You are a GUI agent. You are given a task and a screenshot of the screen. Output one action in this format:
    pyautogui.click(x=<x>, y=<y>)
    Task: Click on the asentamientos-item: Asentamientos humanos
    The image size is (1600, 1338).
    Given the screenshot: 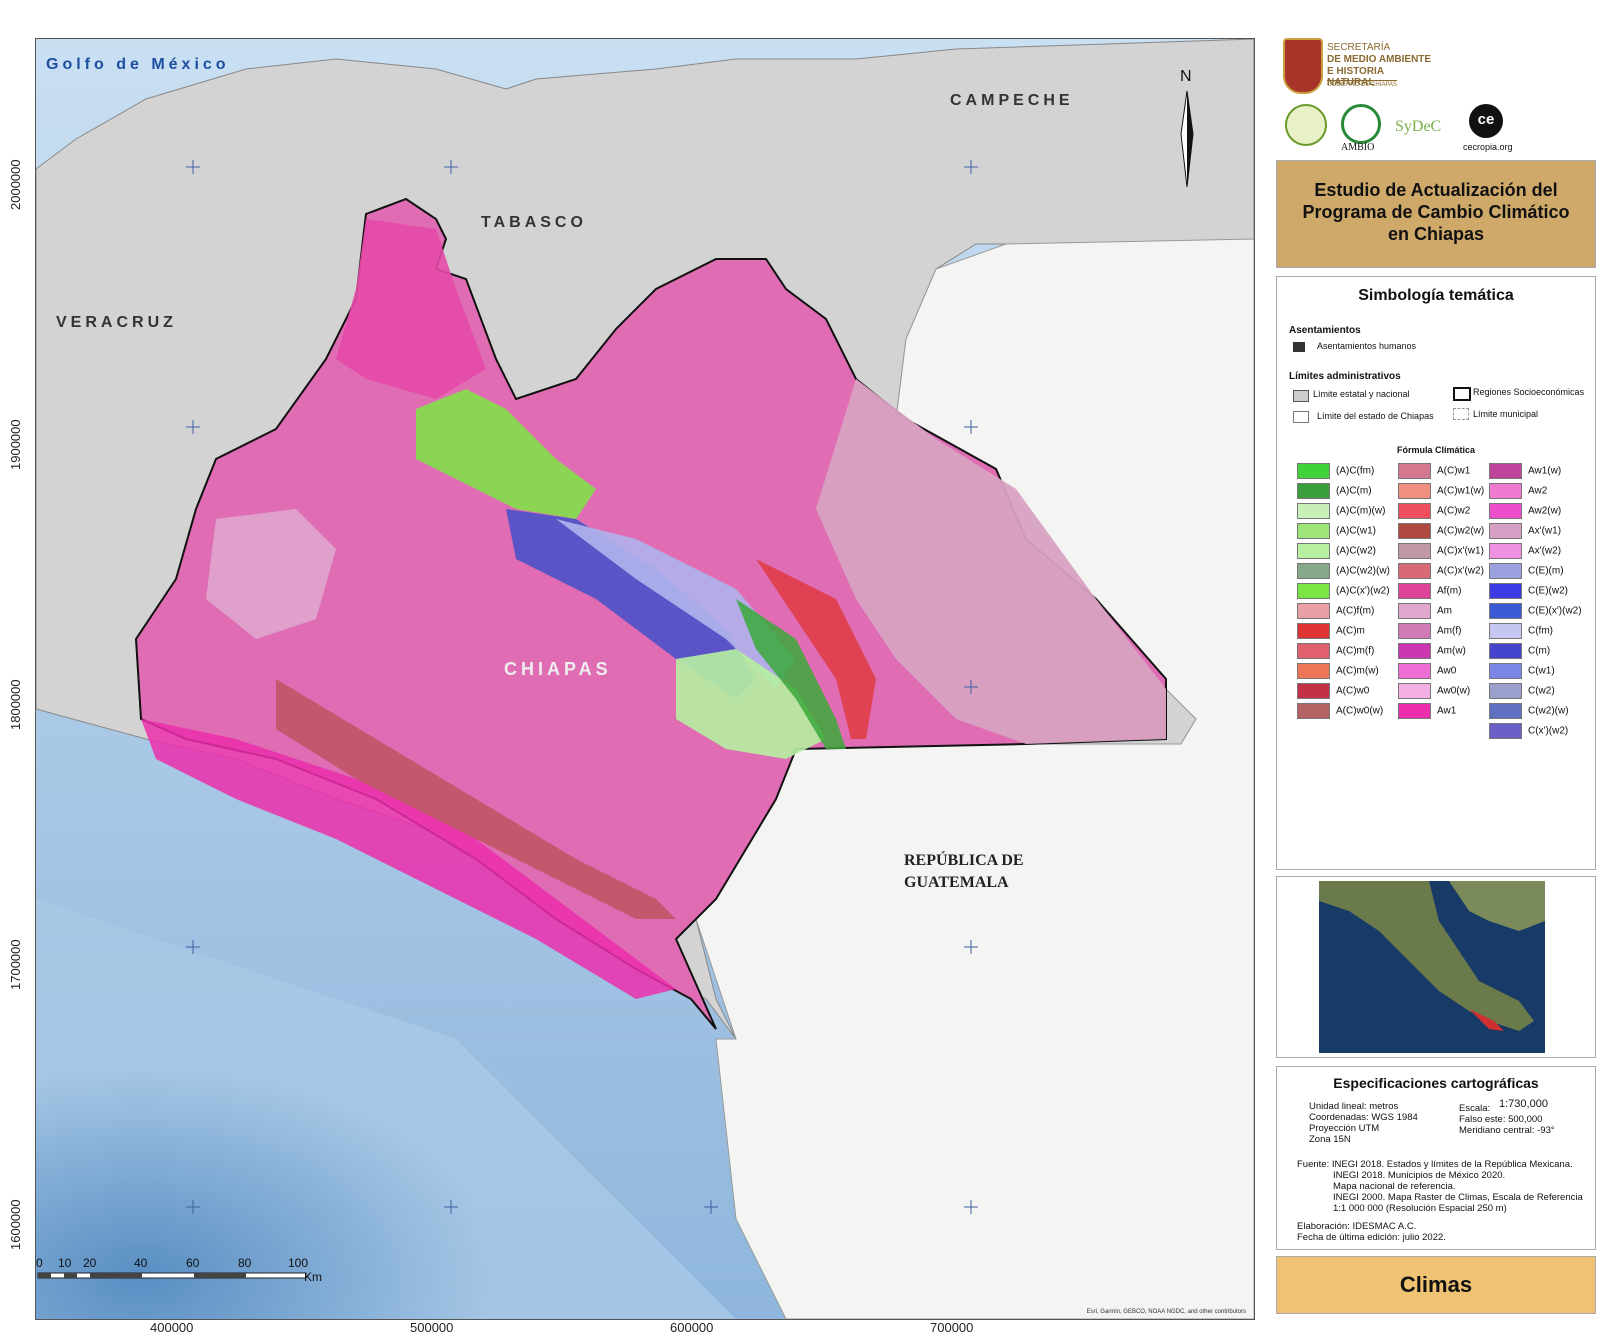 What is the action you would take?
    pyautogui.click(x=1367, y=346)
    